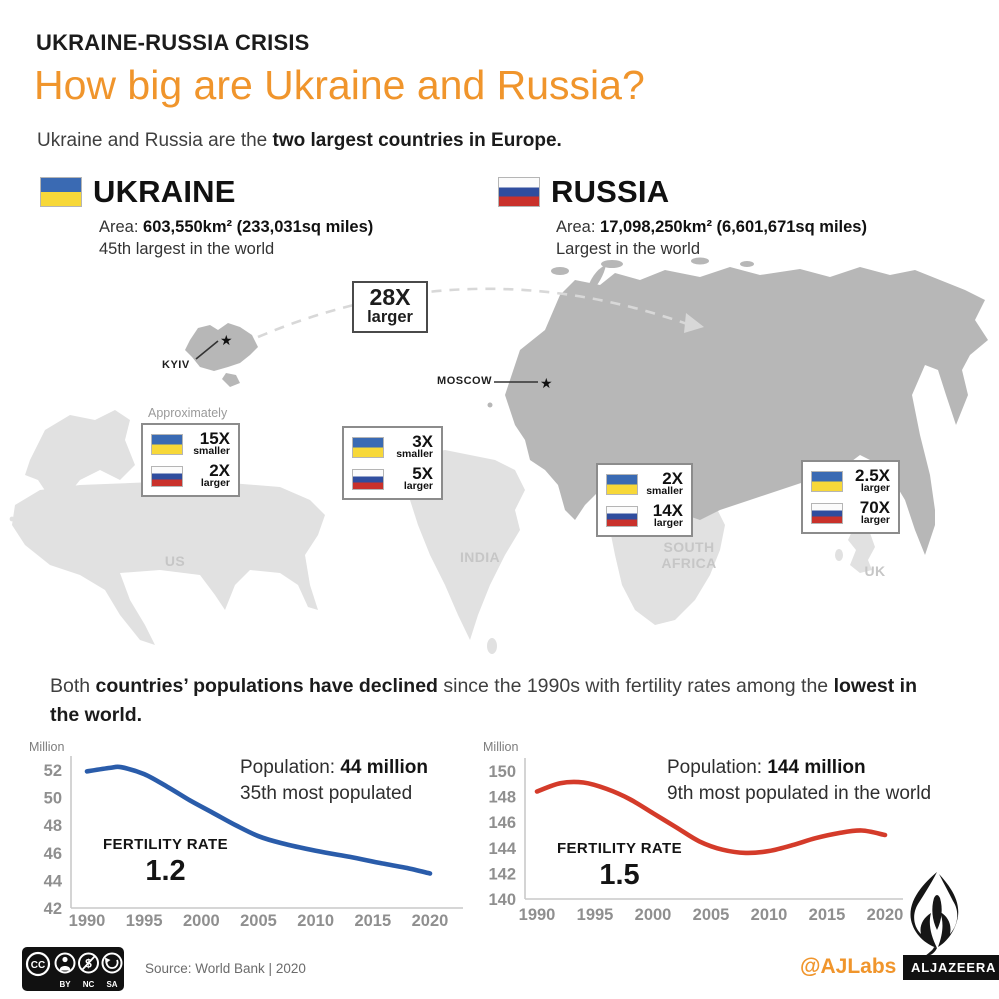 The width and height of the screenshot is (999, 999). I want to click on cc-icon: CC, so click(38, 965).